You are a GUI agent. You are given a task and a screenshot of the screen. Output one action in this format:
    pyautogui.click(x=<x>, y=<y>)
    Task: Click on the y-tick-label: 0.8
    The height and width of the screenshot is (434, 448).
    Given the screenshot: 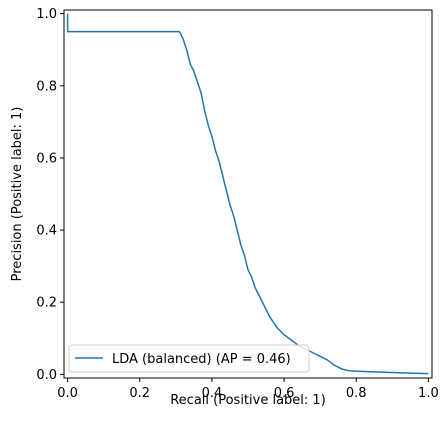 What is the action you would take?
    pyautogui.click(x=46, y=86)
    